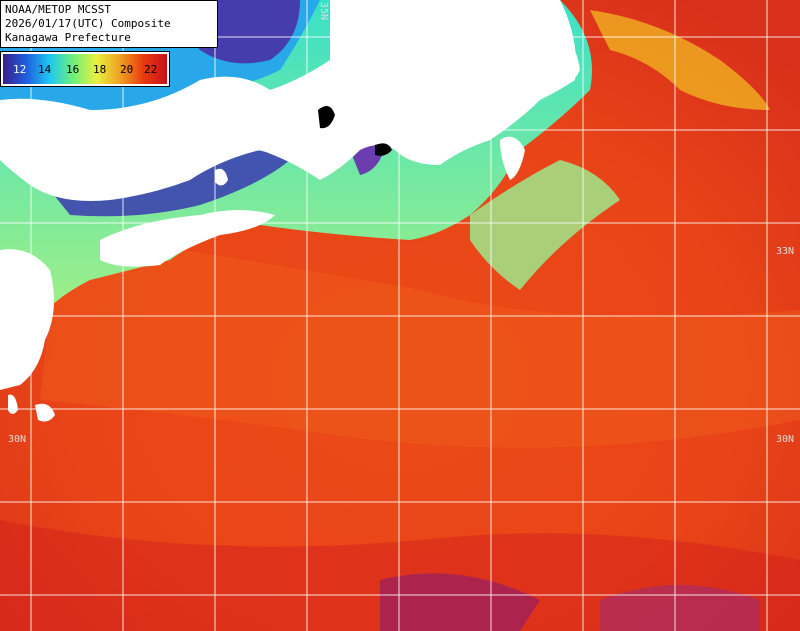 This screenshot has width=800, height=631. What do you see at coordinates (45, 412) in the screenshot?
I see `land-yakushima` at bounding box center [45, 412].